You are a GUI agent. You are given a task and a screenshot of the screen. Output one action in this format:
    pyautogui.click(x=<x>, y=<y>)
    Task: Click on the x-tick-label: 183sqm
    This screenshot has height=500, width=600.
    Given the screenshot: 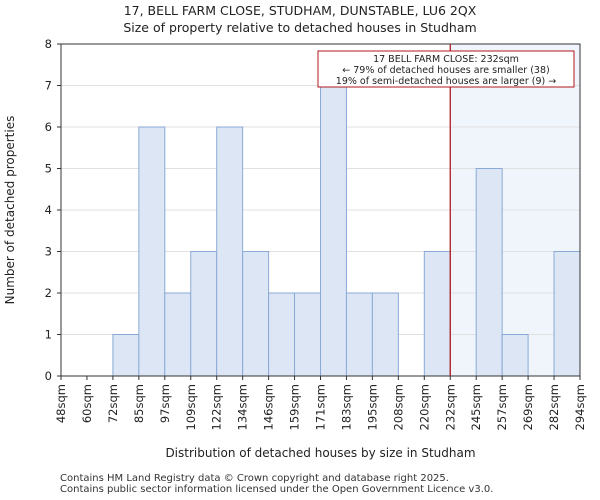 What is the action you would take?
    pyautogui.click(x=346, y=407)
    